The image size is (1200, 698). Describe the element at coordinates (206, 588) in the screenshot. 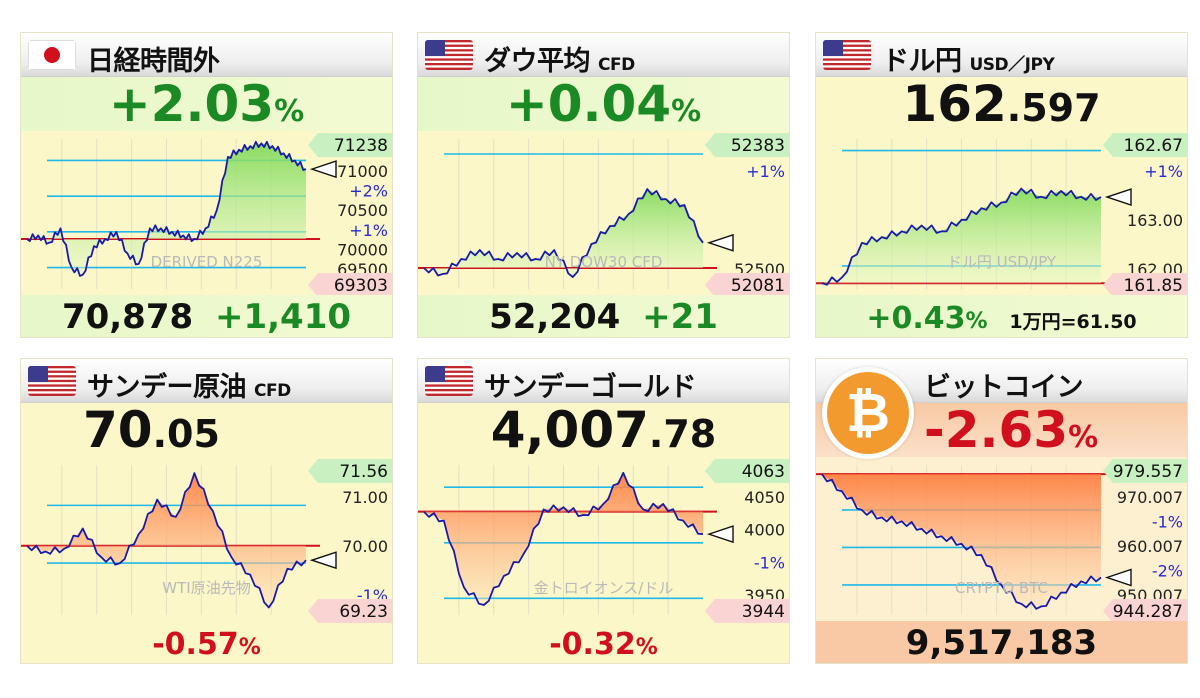

I see `chart-watermark: WTI原油先物` at that location.